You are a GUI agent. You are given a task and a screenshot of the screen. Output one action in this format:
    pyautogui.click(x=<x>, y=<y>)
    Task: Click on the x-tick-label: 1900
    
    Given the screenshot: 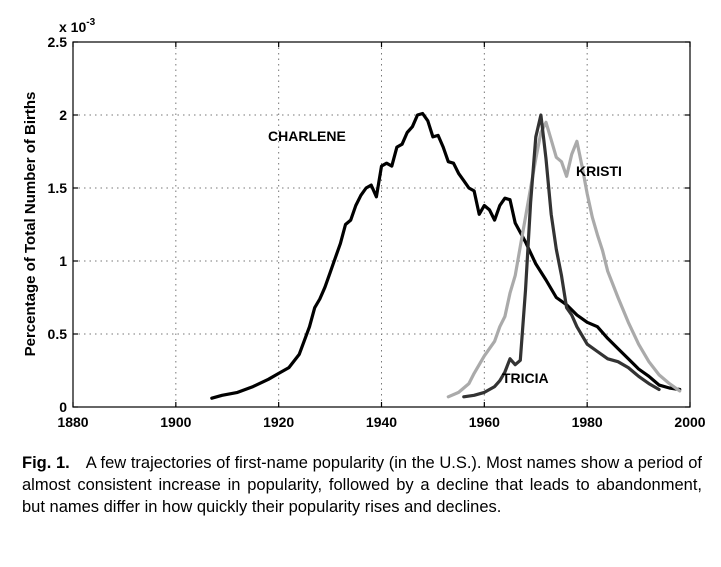 What is the action you would take?
    pyautogui.click(x=175, y=422)
    